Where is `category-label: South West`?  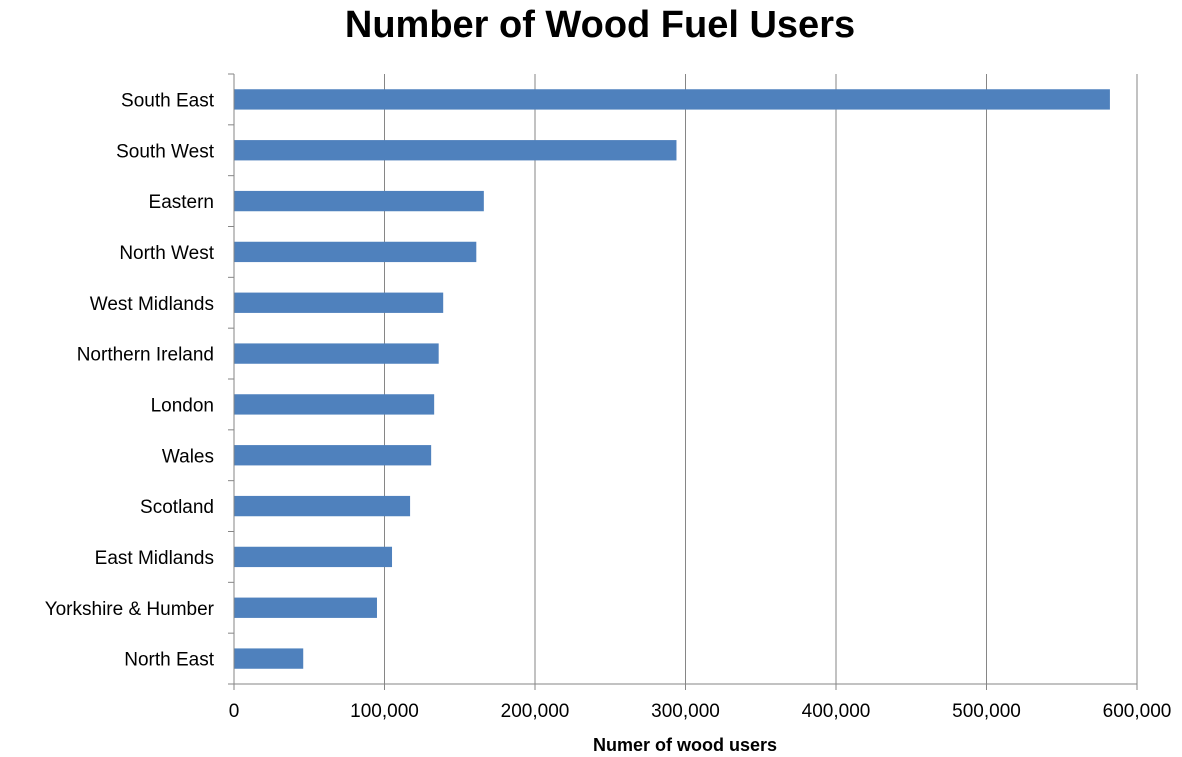
category-label: South West is located at coordinates (165, 151).